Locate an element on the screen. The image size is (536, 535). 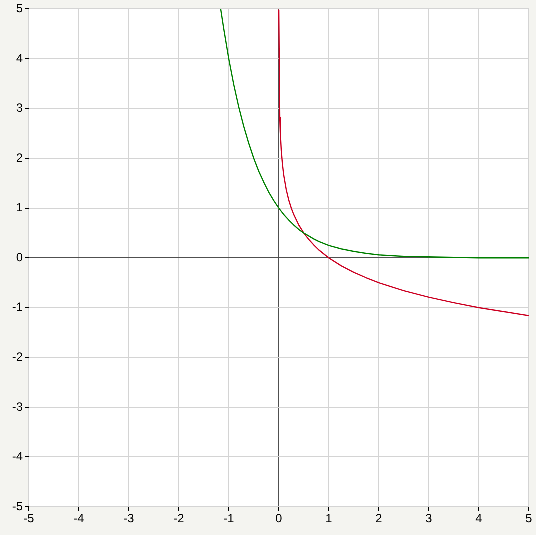
y-tick-label: -4 is located at coordinates (18, 457).